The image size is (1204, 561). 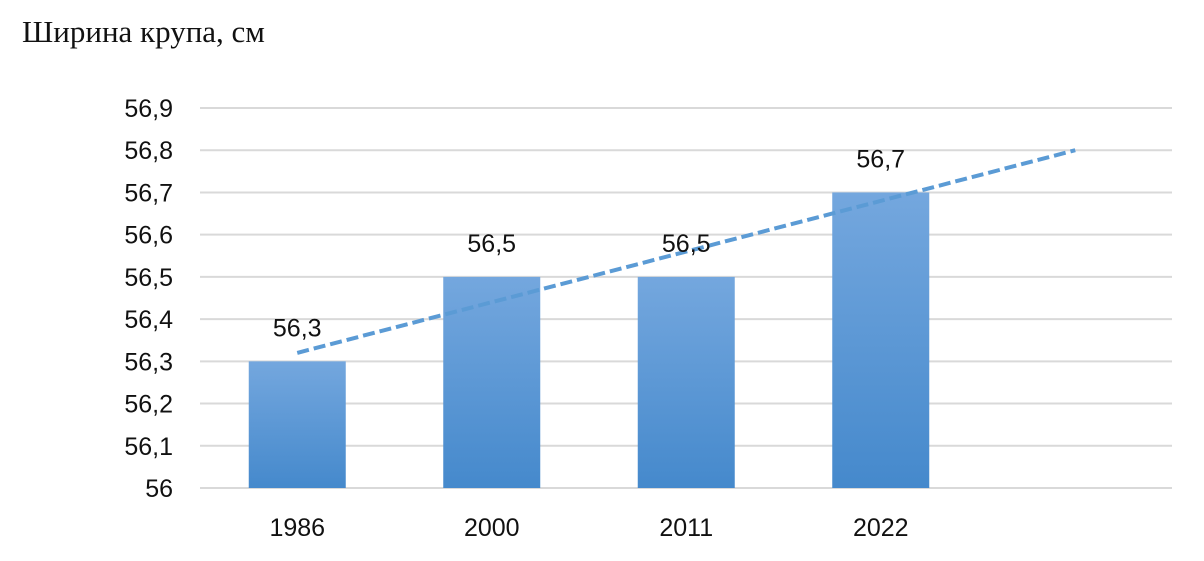 I want to click on y-tick-label: 56,3, so click(x=148, y=362).